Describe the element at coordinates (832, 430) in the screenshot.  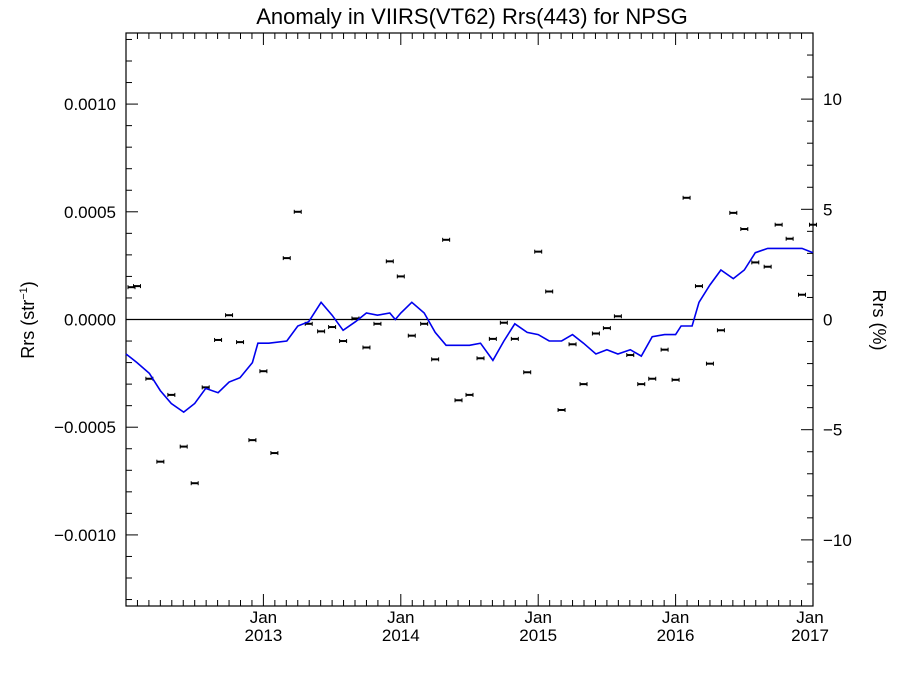
I see `y-right-tick-label: −5` at that location.